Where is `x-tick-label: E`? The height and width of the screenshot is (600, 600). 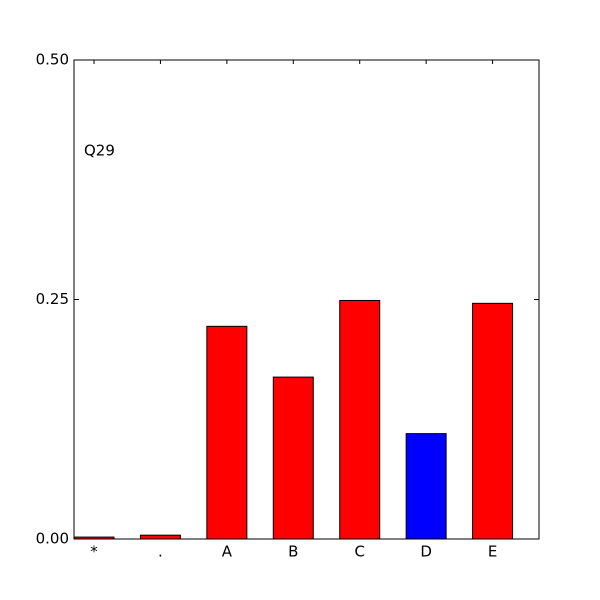 x-tick-label: E is located at coordinates (492, 552).